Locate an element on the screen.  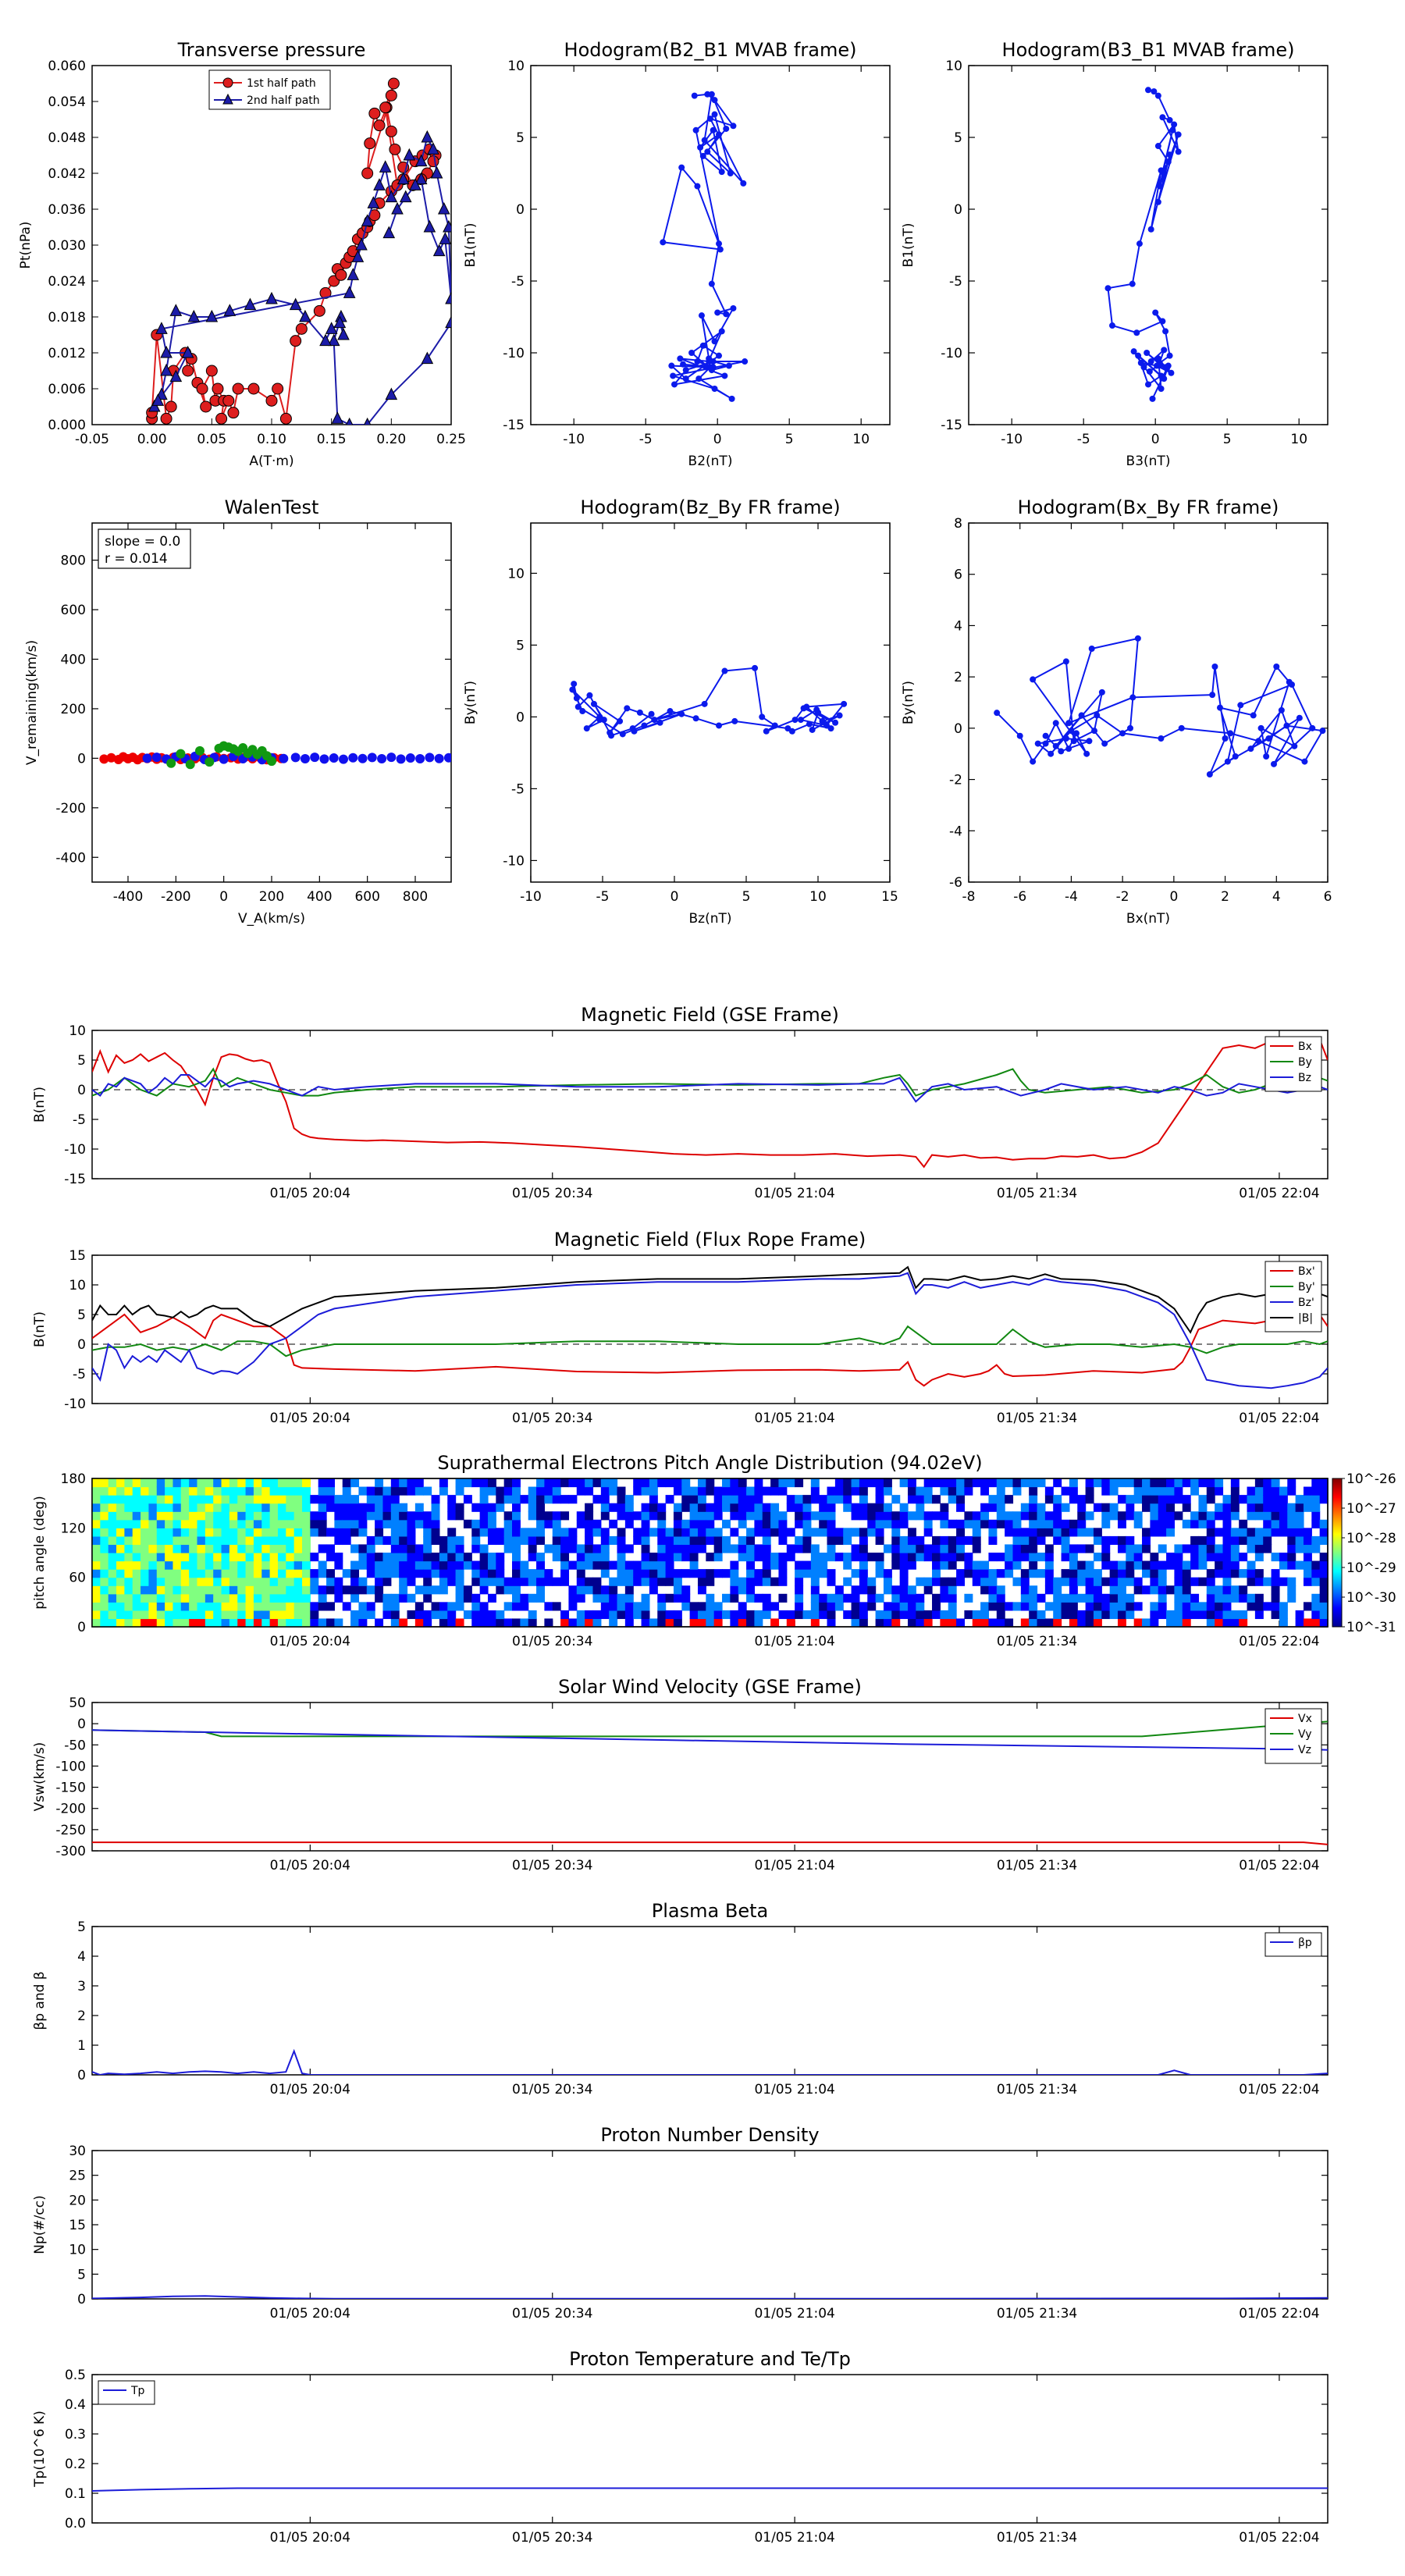
hodogram-line is located at coordinates (1160, 707).